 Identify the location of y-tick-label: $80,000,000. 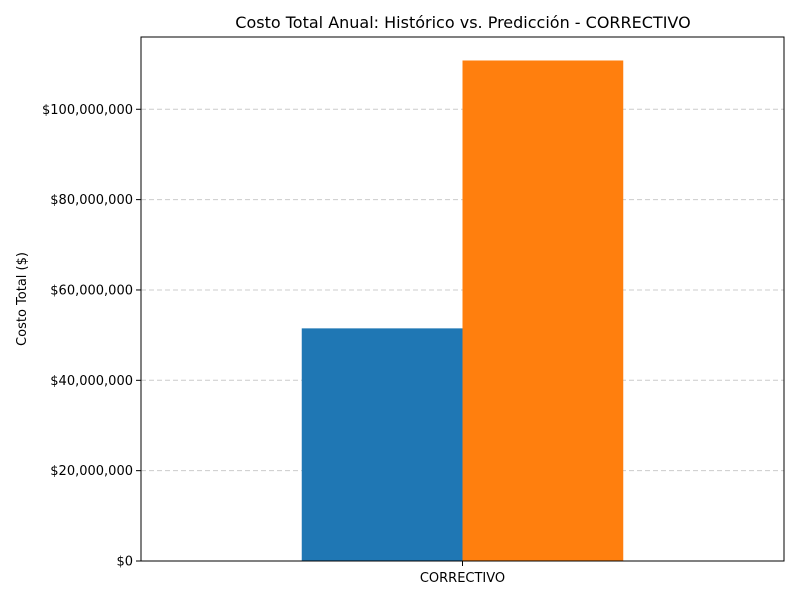
(91, 200).